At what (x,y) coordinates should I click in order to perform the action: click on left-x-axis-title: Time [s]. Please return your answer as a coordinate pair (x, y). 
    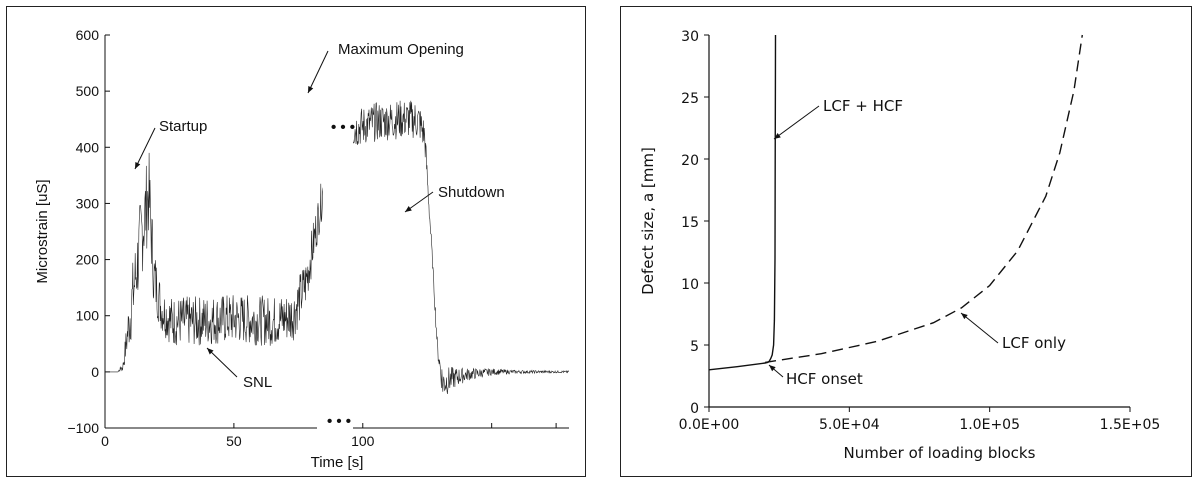
    Looking at the image, I should click on (337, 462).